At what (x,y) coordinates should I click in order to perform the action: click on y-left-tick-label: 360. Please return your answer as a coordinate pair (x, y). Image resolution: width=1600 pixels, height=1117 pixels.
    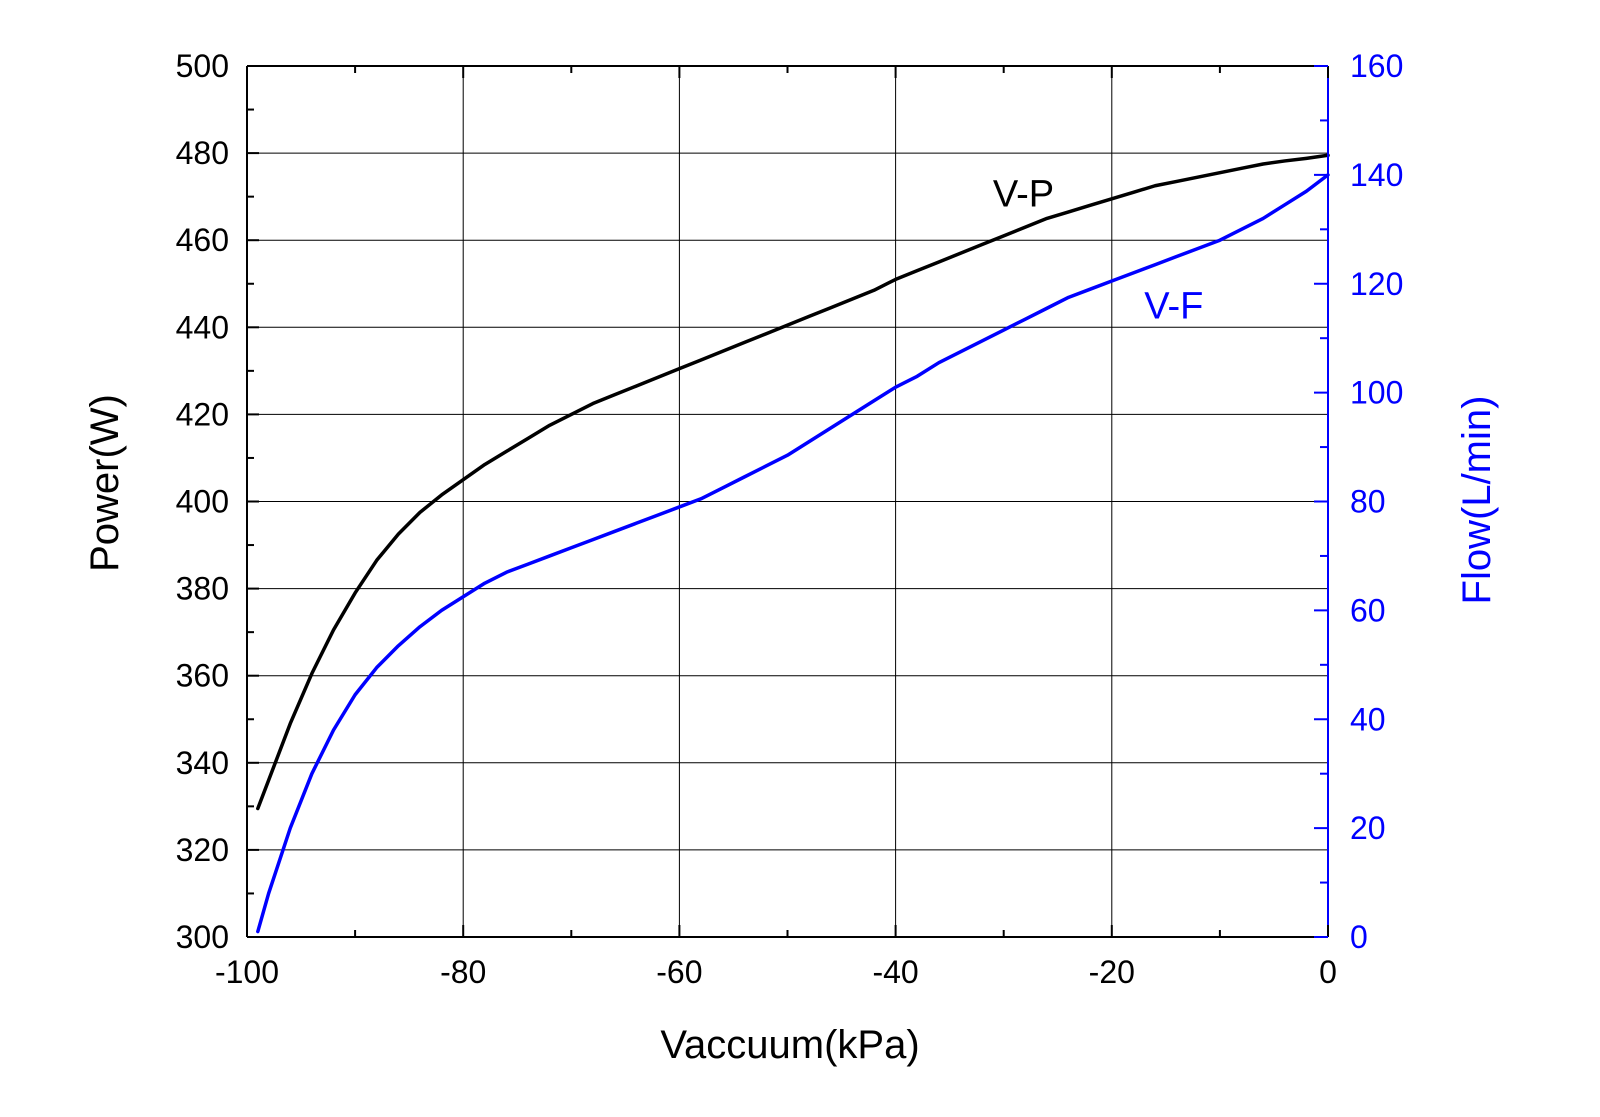
    Looking at the image, I should click on (202, 676).